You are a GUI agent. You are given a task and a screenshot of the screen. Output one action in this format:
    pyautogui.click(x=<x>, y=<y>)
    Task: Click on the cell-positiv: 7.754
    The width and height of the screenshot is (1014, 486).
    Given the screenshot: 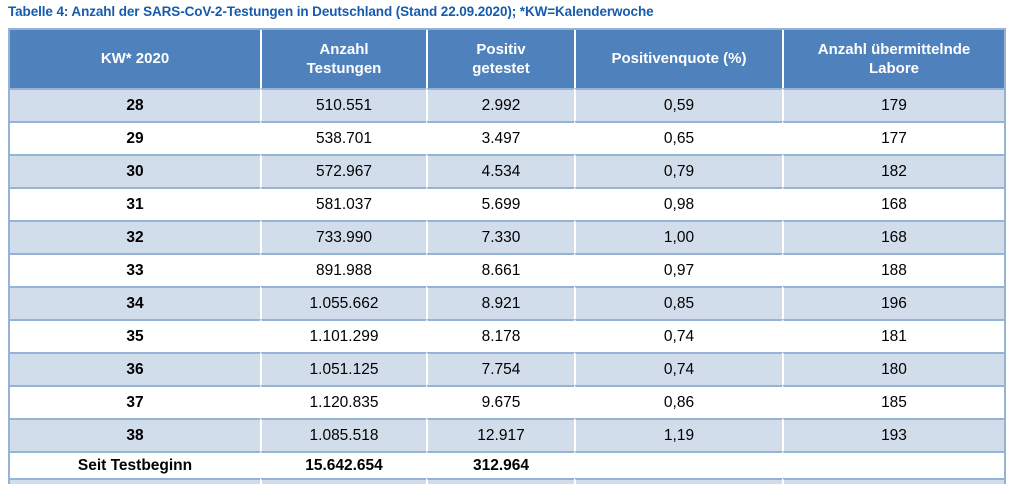 What is the action you would take?
    pyautogui.click(x=500, y=368)
    